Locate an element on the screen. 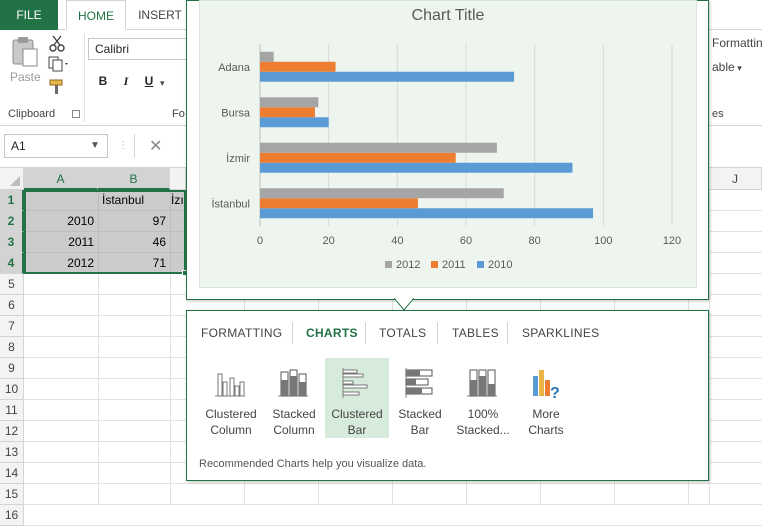 The image size is (762, 526). stacked-100-icon is located at coordinates (482, 383).